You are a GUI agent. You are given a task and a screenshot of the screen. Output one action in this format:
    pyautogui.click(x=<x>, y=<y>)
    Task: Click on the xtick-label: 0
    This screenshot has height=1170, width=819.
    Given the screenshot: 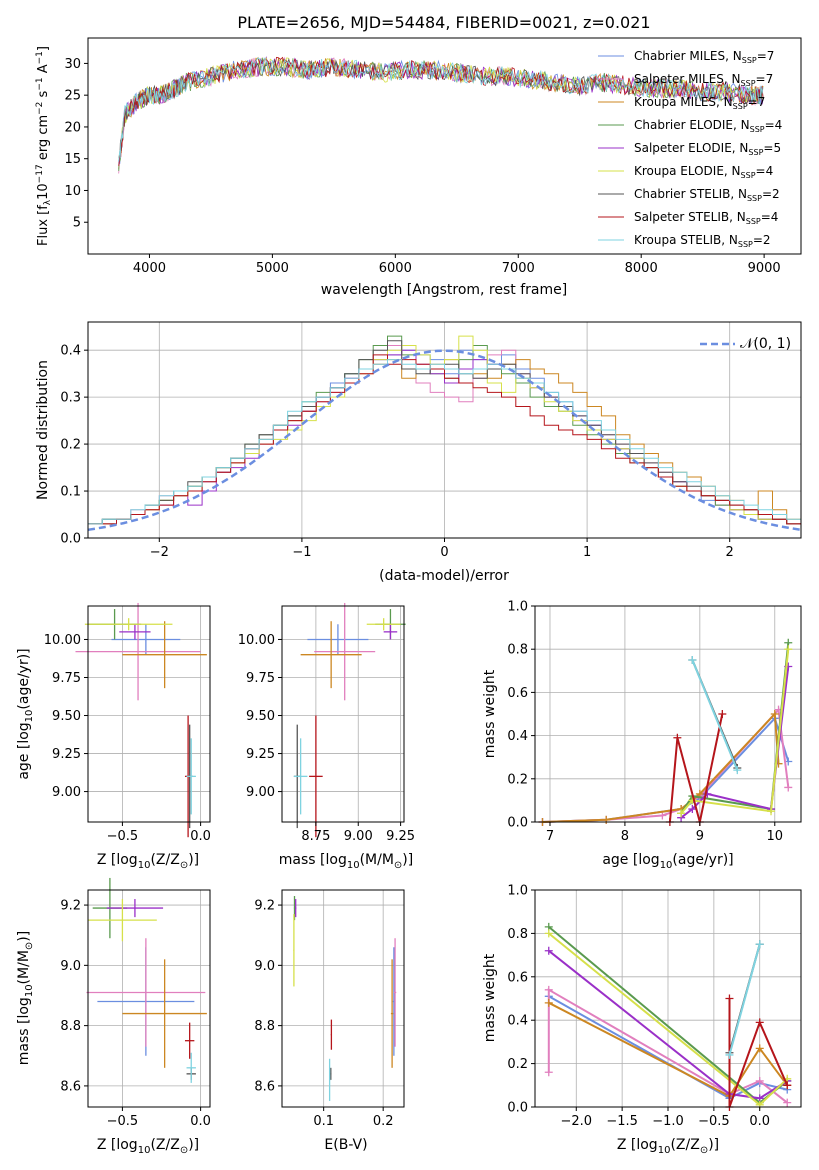 What is the action you would take?
    pyautogui.click(x=444, y=552)
    